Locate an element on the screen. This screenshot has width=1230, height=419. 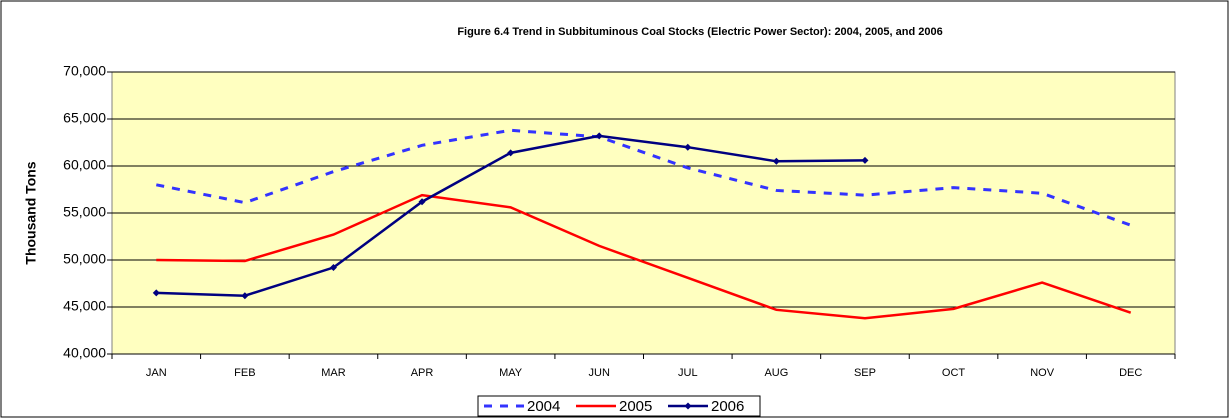
y-tick-label: 65,000 is located at coordinates (84, 118).